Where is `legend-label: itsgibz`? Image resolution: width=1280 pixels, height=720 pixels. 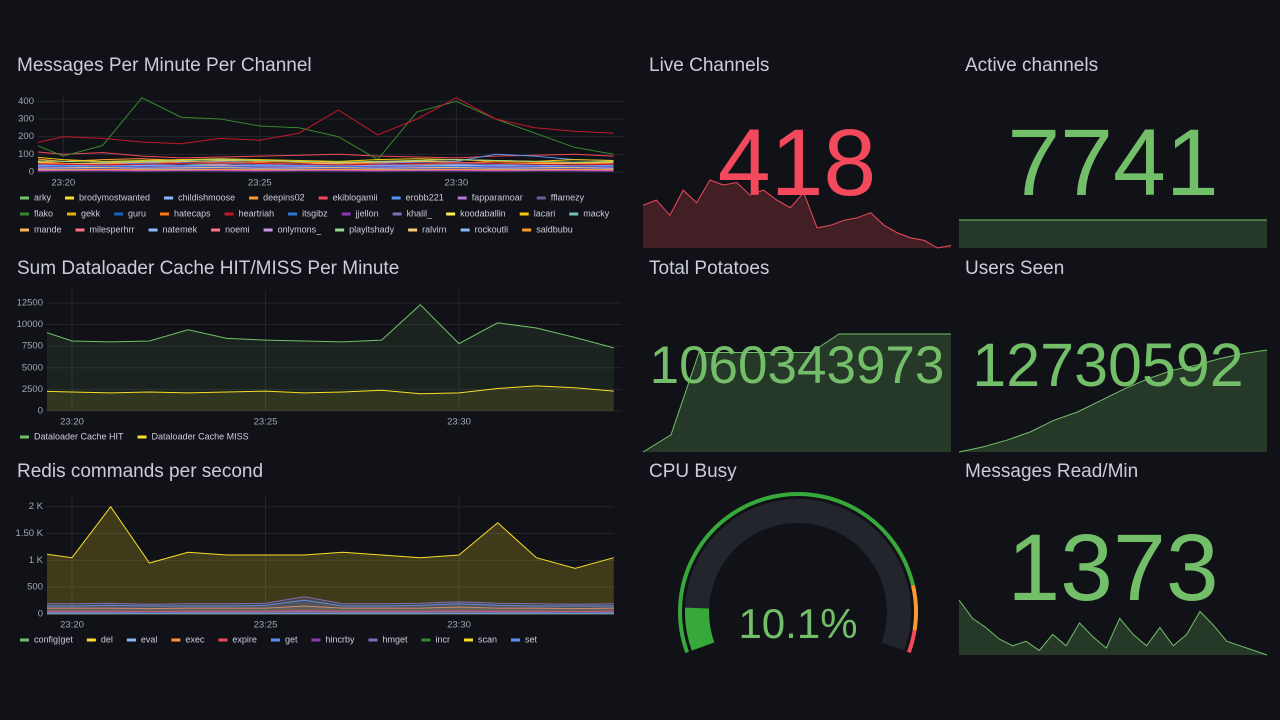 legend-label: itsgibz is located at coordinates (315, 213).